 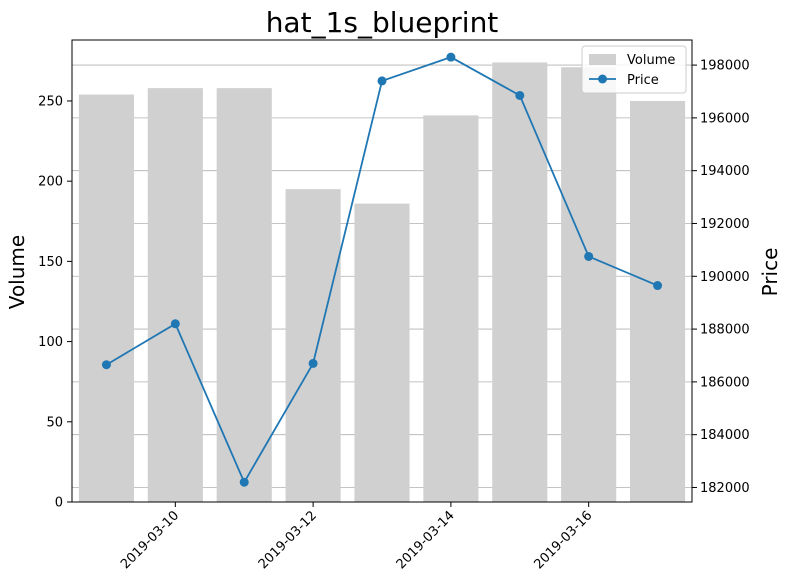 What do you see at coordinates (54, 422) in the screenshot?
I see `y-tick-label-left: 50` at bounding box center [54, 422].